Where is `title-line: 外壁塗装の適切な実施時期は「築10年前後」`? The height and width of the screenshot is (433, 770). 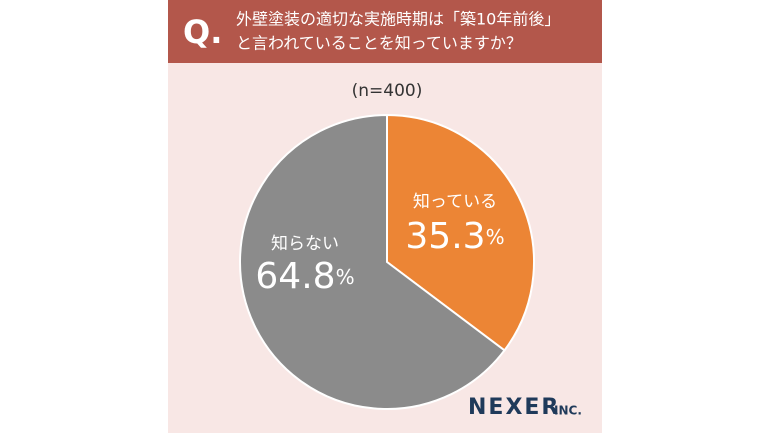 title-line: 外壁塗装の適切な実施時期は「築10年前後」 is located at coordinates (398, 19).